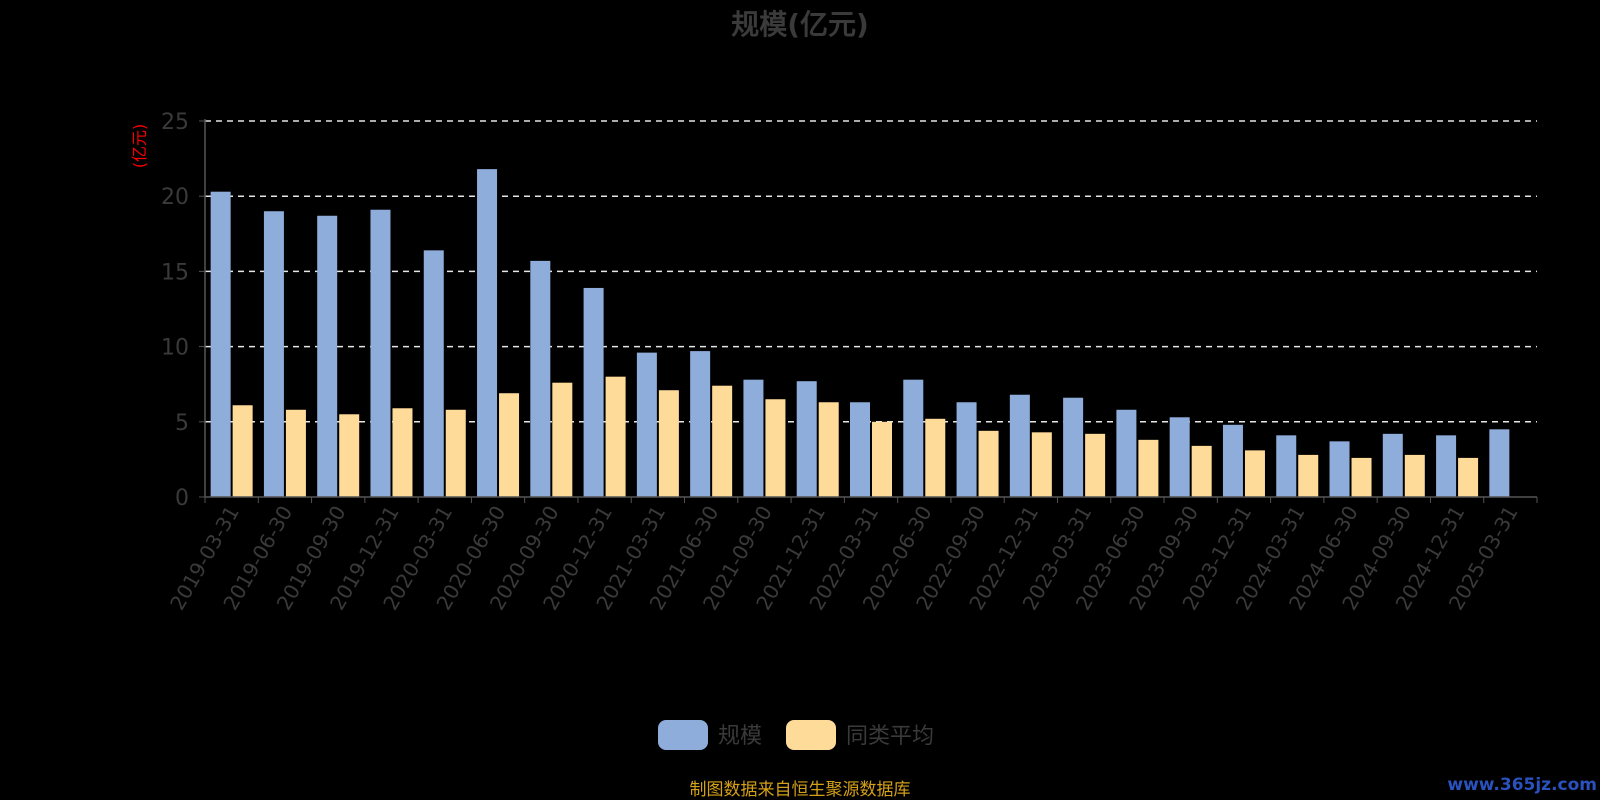 Image resolution: width=1600 pixels, height=800 pixels. Describe the element at coordinates (175, 122) in the screenshot. I see `y-tick-label: 25` at that location.